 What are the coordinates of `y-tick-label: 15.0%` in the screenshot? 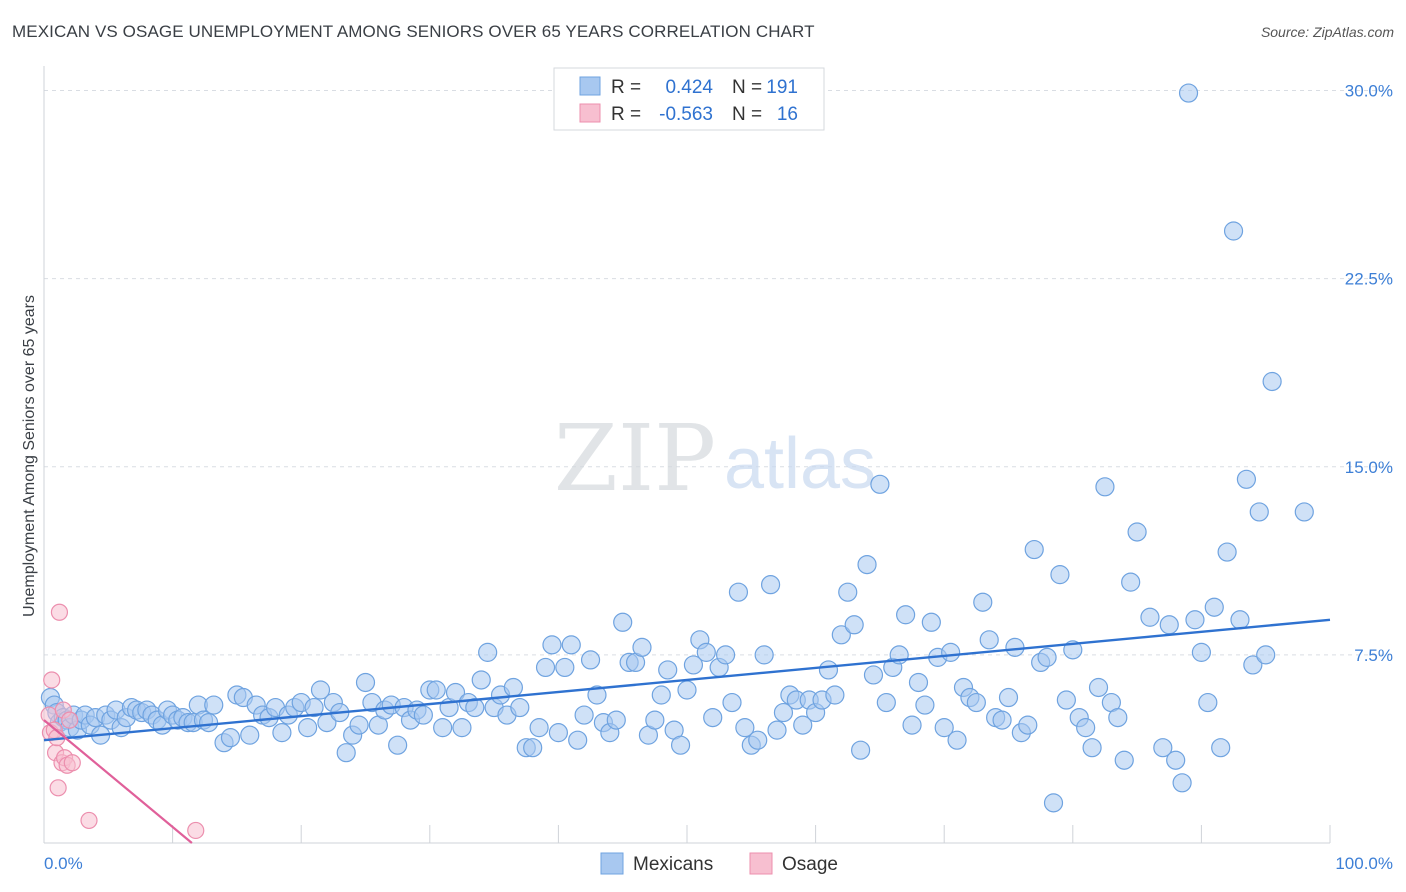 It's located at (1369, 467).